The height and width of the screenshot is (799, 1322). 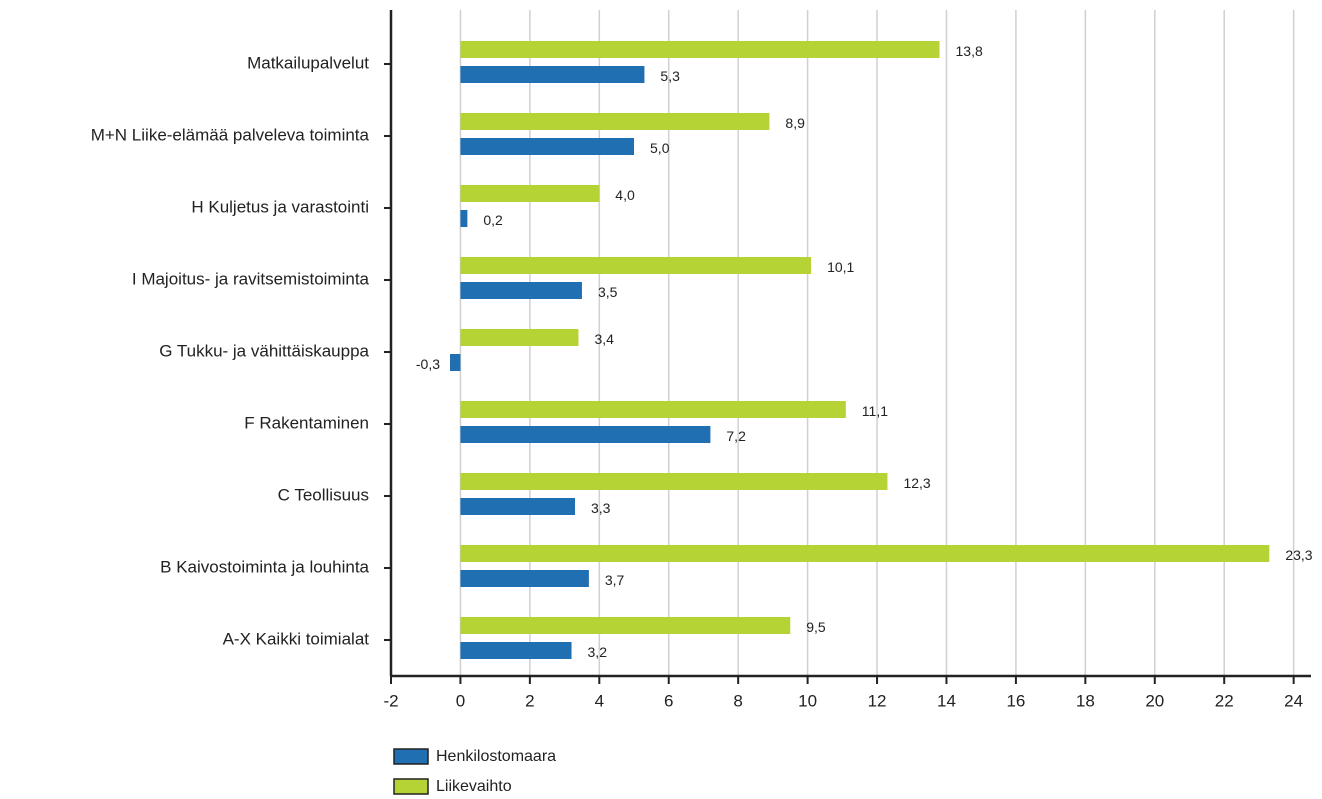 I want to click on x-tick-label: 8, so click(x=737, y=700).